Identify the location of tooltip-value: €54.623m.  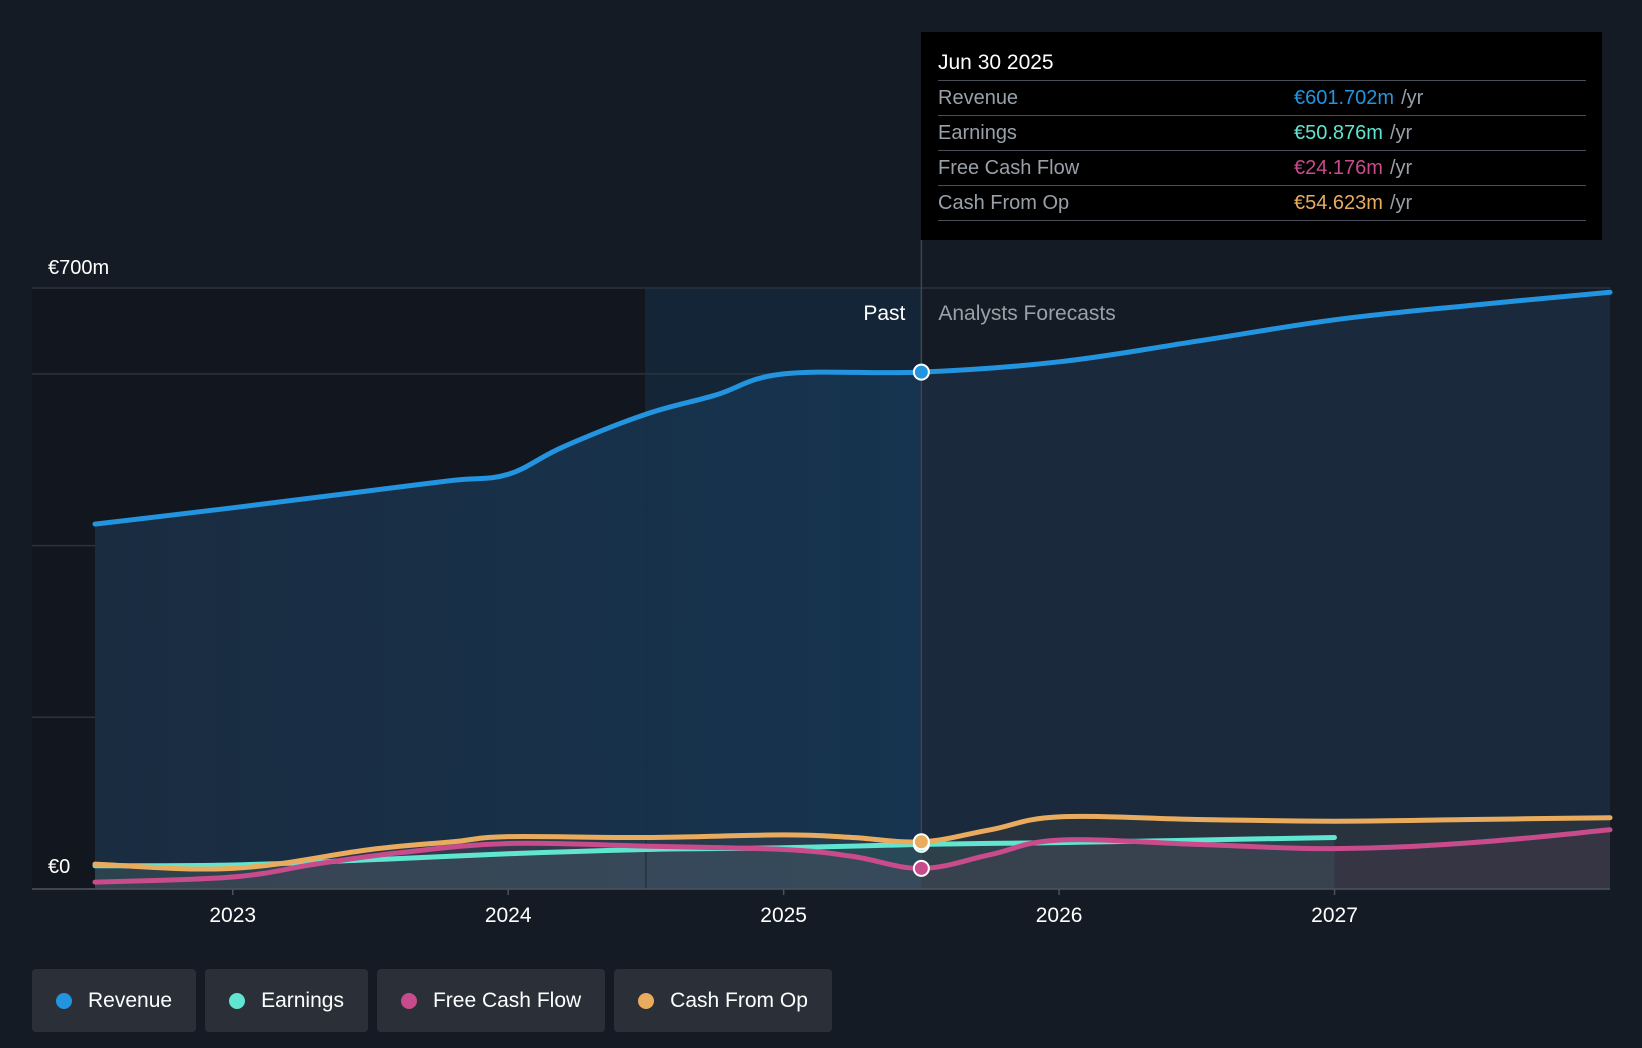
(1338, 203).